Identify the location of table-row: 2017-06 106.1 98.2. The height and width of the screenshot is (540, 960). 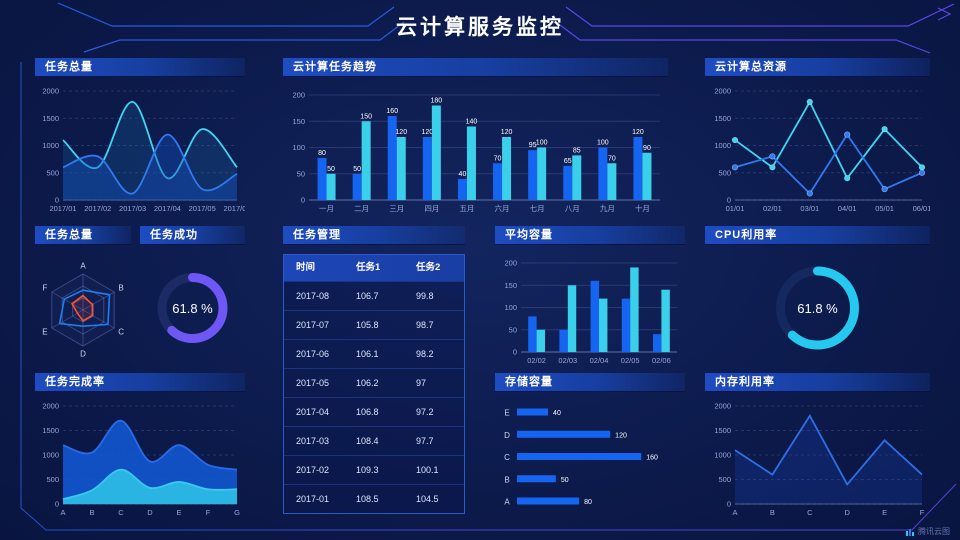
(374, 353).